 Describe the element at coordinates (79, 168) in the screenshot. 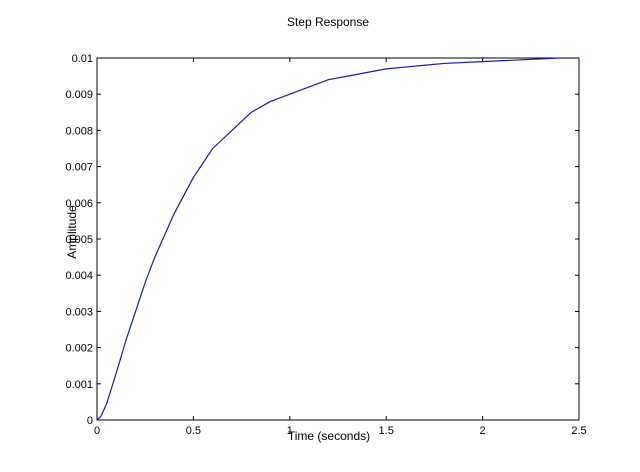

I see `y-tick-label: 0.007` at that location.